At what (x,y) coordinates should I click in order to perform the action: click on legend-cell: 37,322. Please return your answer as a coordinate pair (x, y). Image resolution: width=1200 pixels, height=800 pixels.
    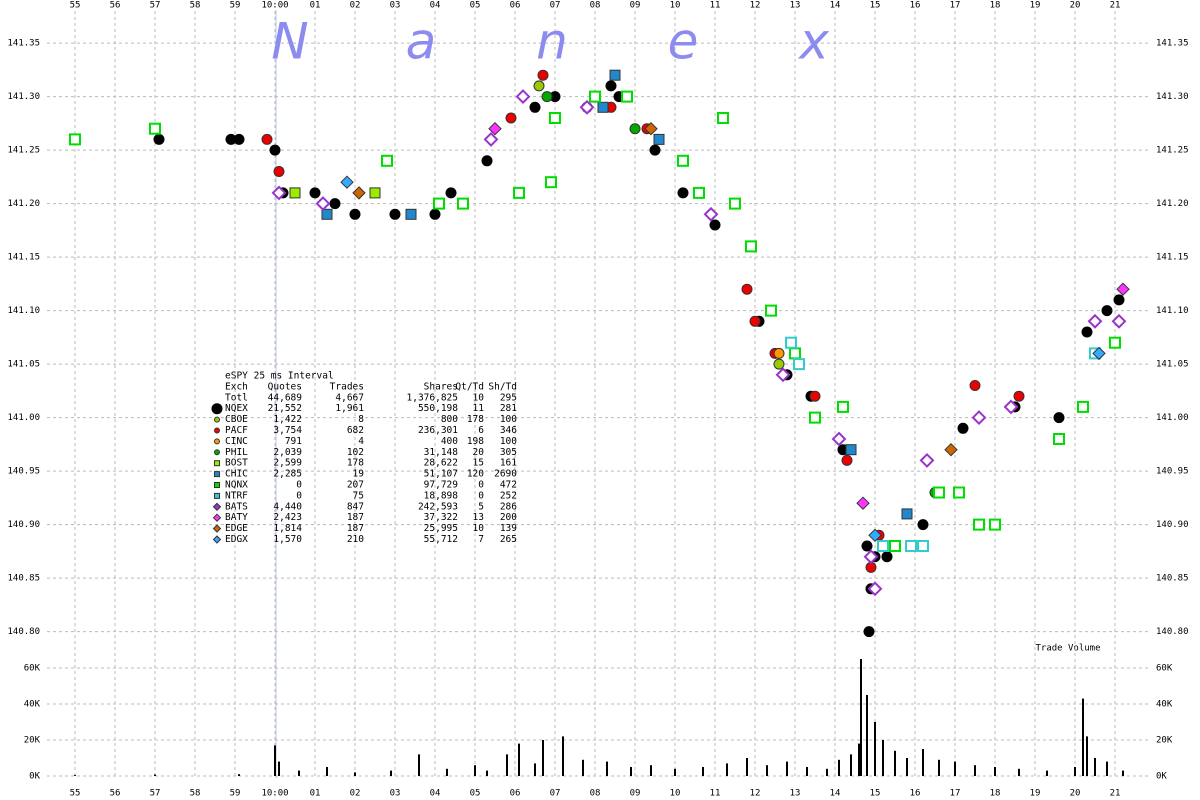
    Looking at the image, I should click on (441, 517).